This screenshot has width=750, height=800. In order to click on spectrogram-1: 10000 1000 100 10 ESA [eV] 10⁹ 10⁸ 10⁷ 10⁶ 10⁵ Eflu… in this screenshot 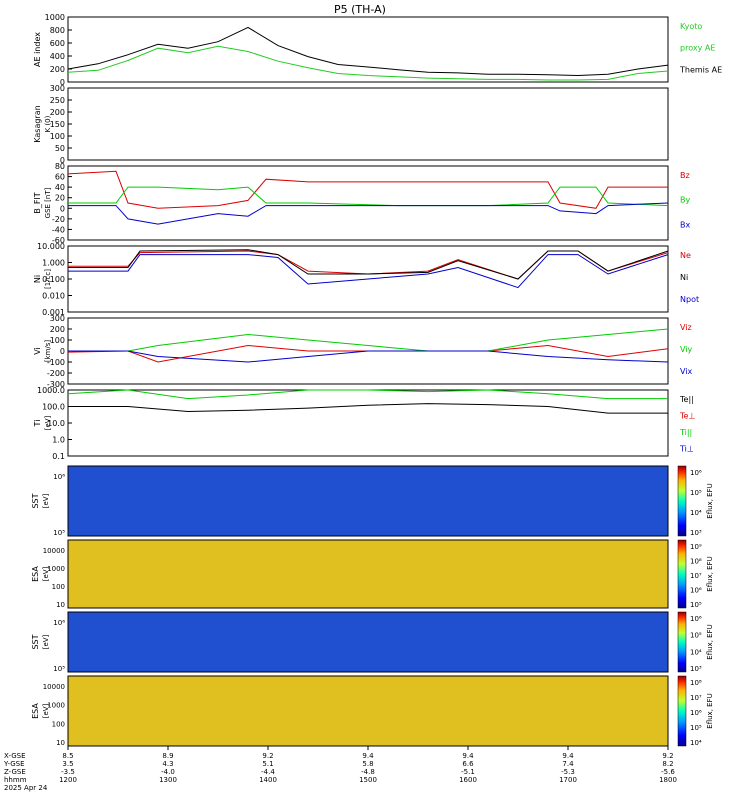, I will do `click(372, 574)`.